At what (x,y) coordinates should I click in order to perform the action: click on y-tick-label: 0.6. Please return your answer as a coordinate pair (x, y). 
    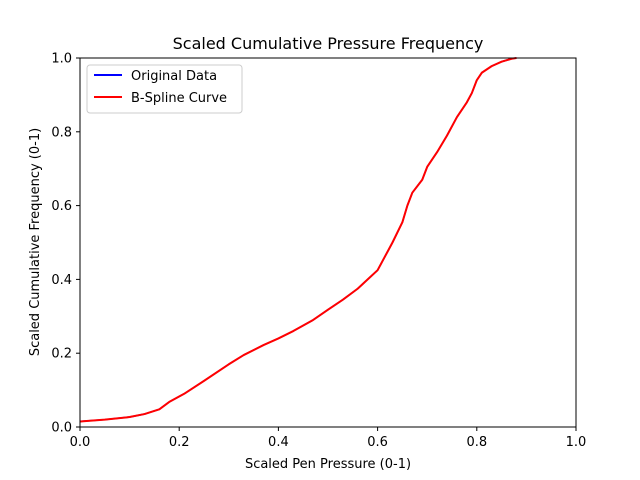
    Looking at the image, I should click on (61, 206).